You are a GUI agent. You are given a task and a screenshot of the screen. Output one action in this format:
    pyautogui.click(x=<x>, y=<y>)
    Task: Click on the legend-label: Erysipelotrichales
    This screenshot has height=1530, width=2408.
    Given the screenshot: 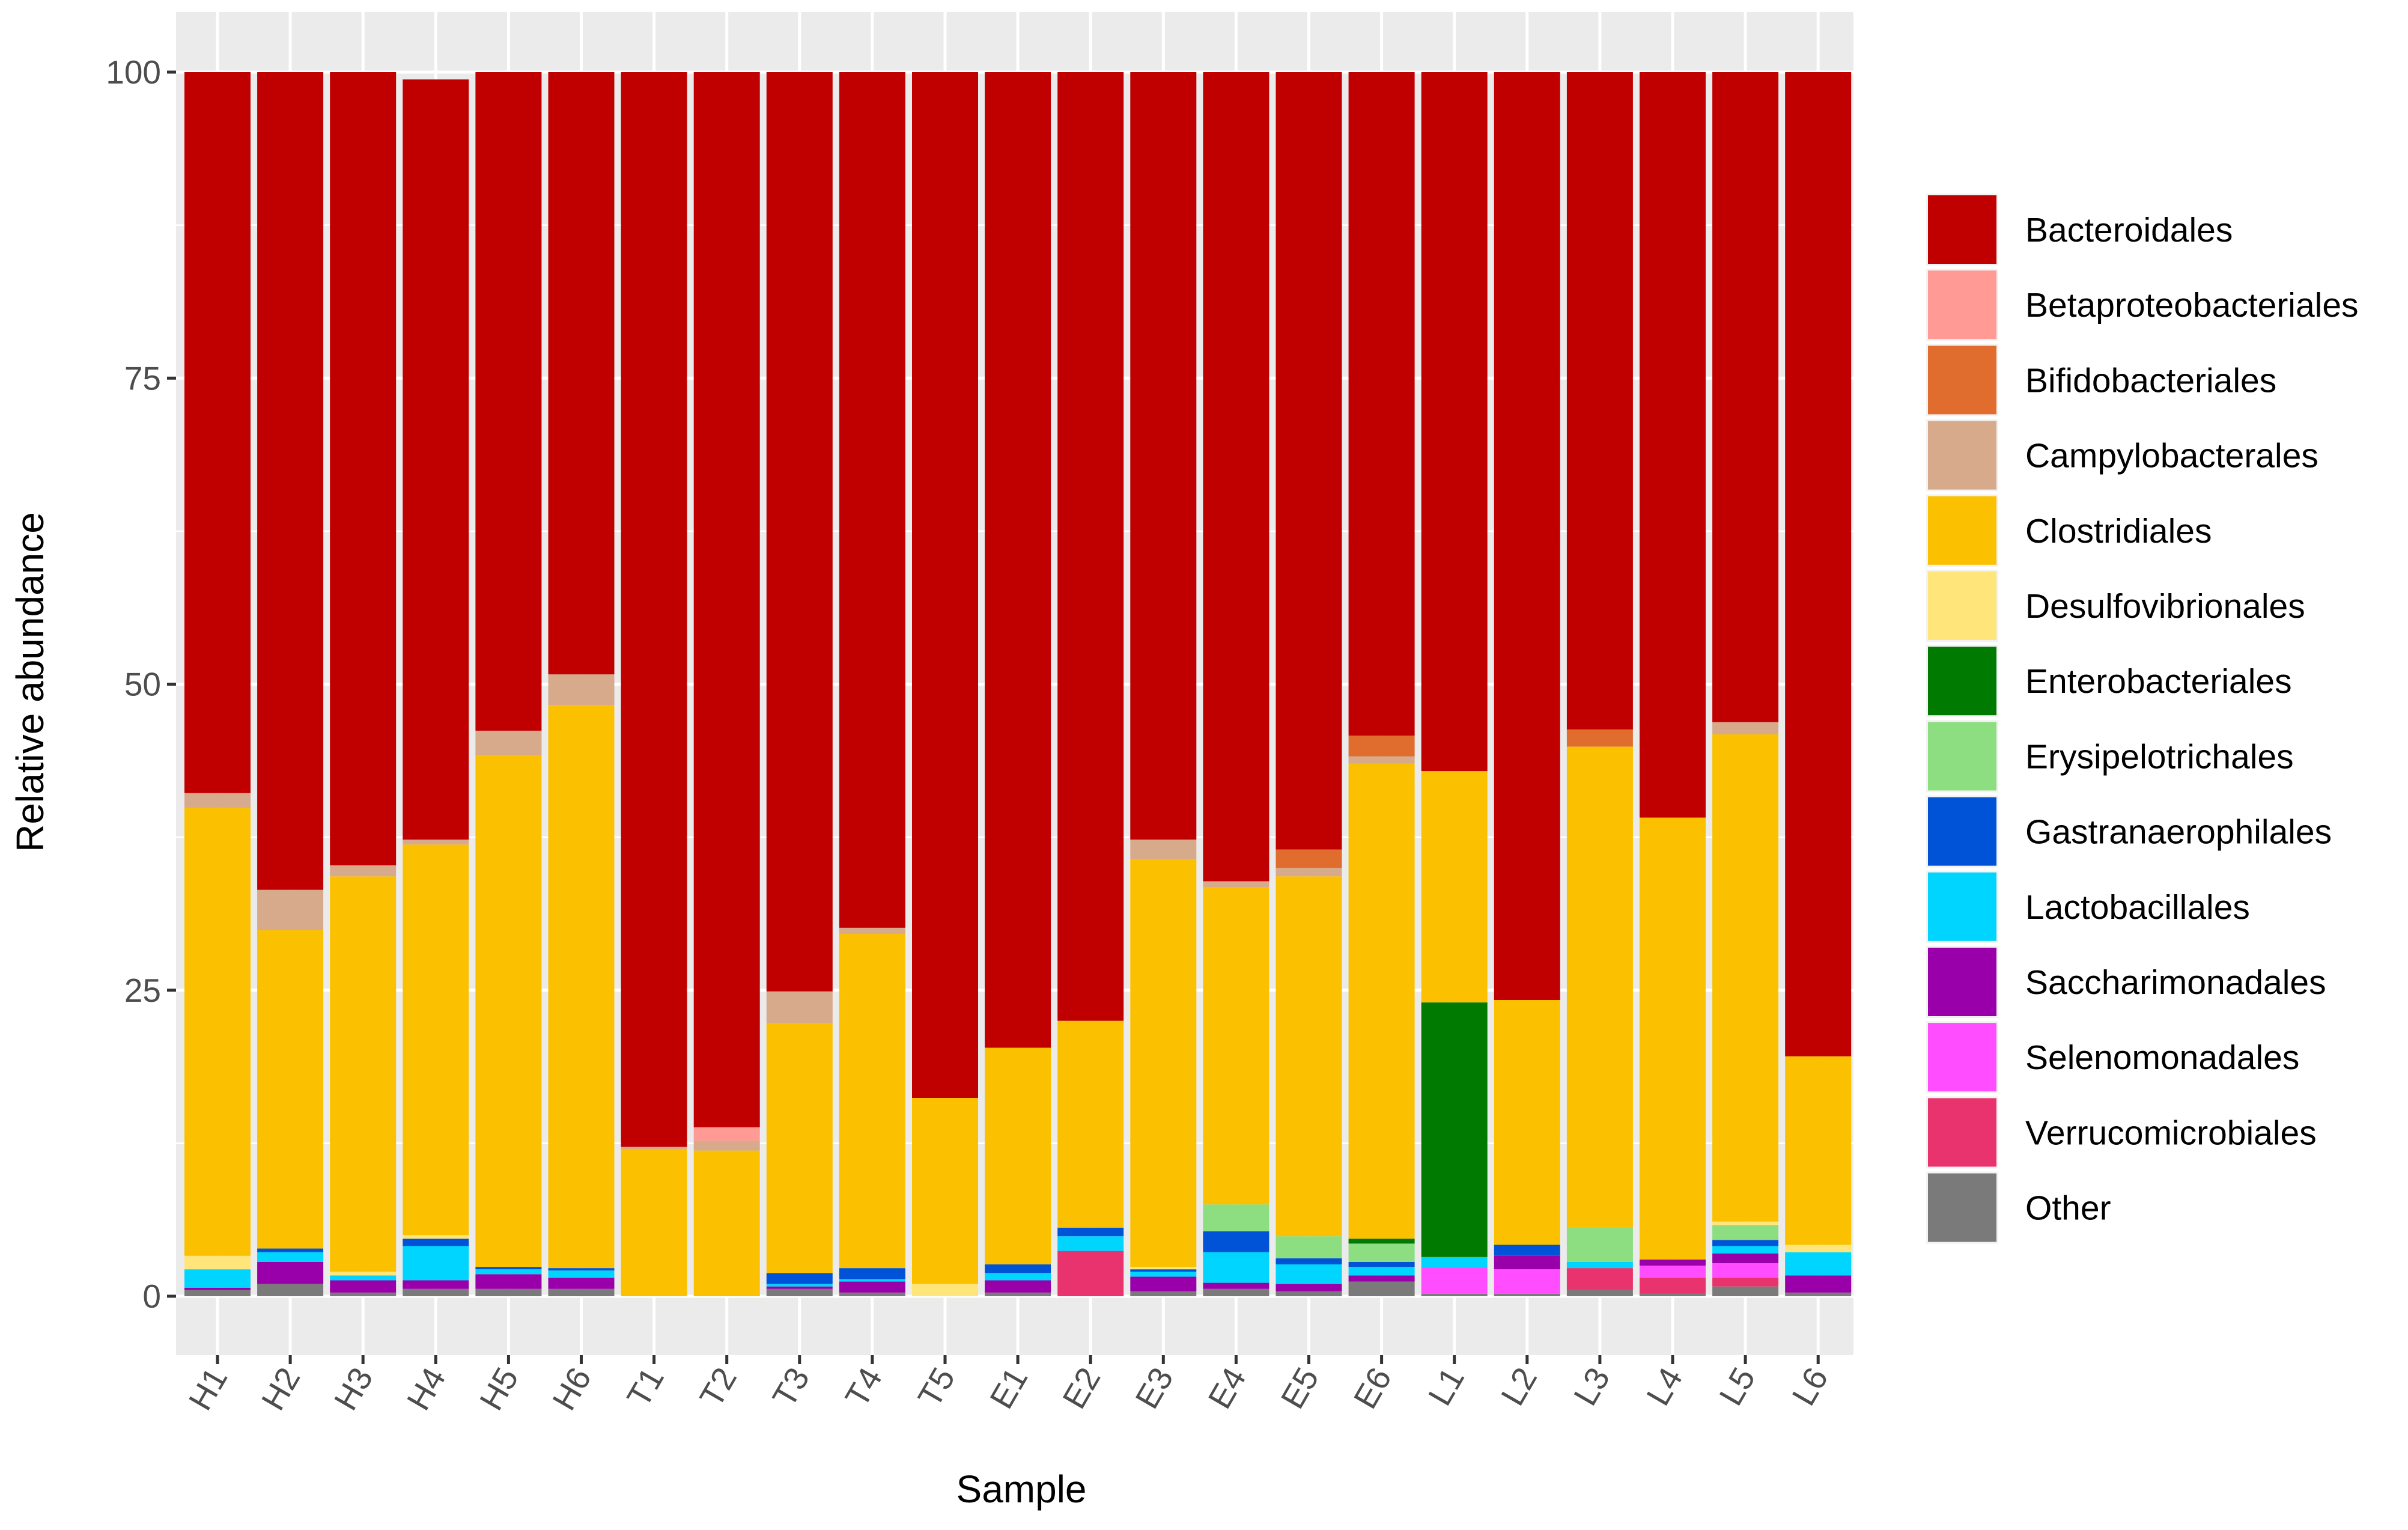 What is the action you would take?
    pyautogui.click(x=2159, y=756)
    